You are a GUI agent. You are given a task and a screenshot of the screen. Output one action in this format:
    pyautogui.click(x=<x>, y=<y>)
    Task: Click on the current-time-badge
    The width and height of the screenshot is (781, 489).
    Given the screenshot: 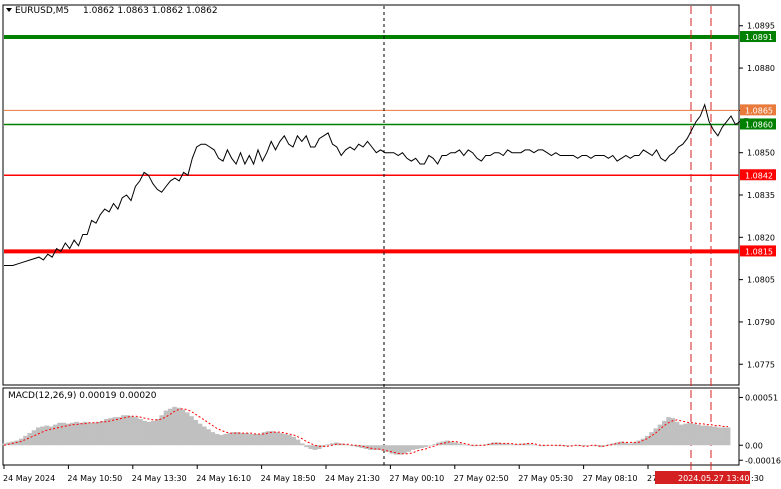 What is the action you would take?
    pyautogui.click(x=702, y=477)
    